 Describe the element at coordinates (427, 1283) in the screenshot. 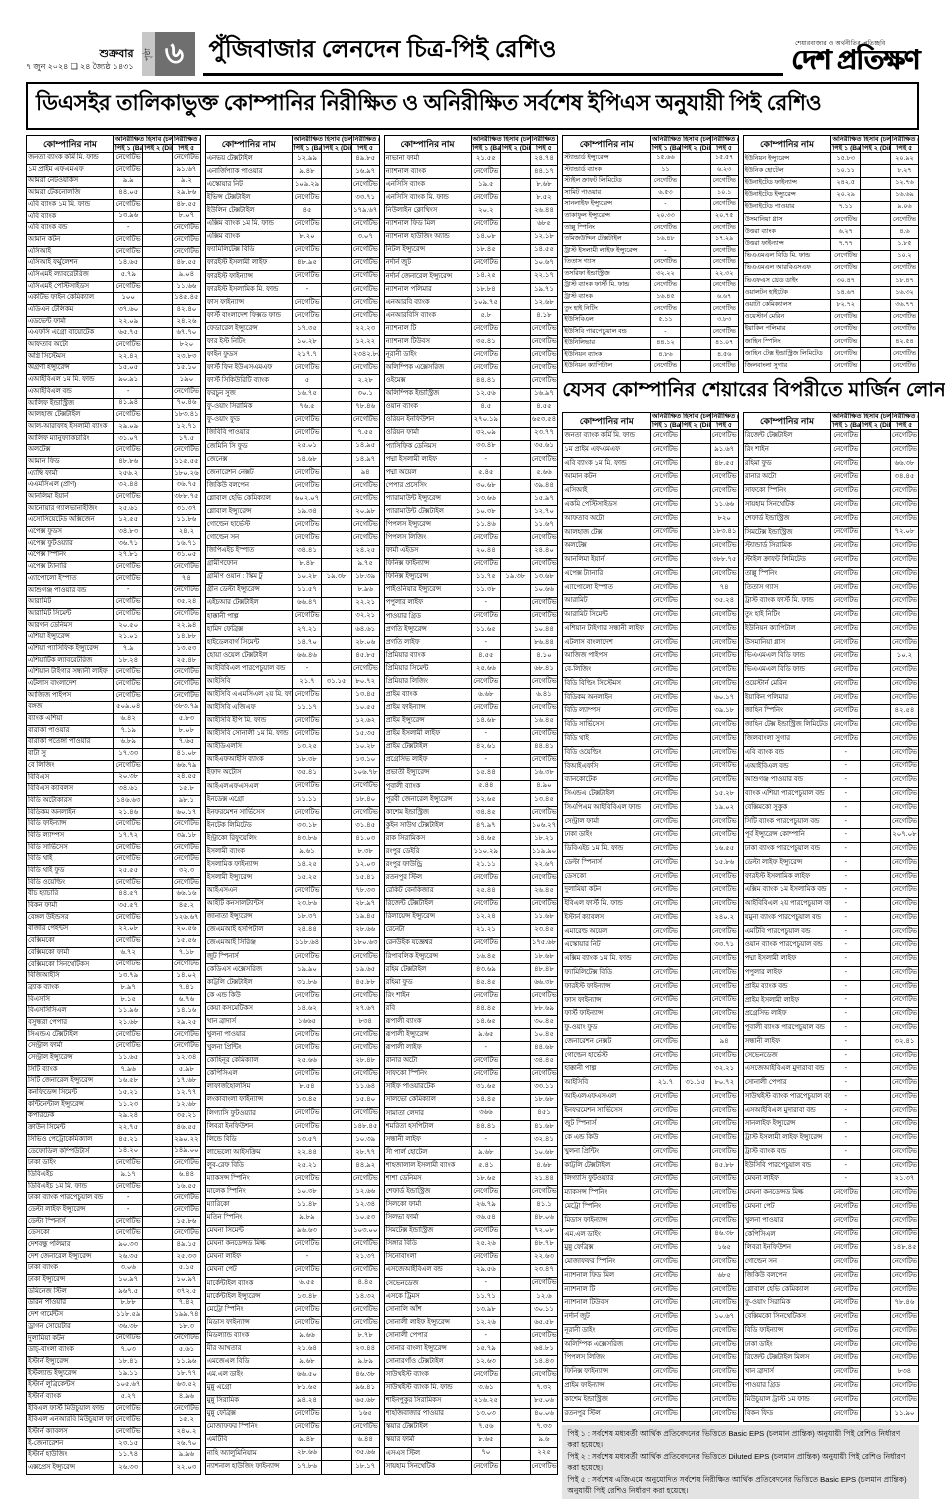

I see `company-name-cell: সেভেনডেজ` at that location.